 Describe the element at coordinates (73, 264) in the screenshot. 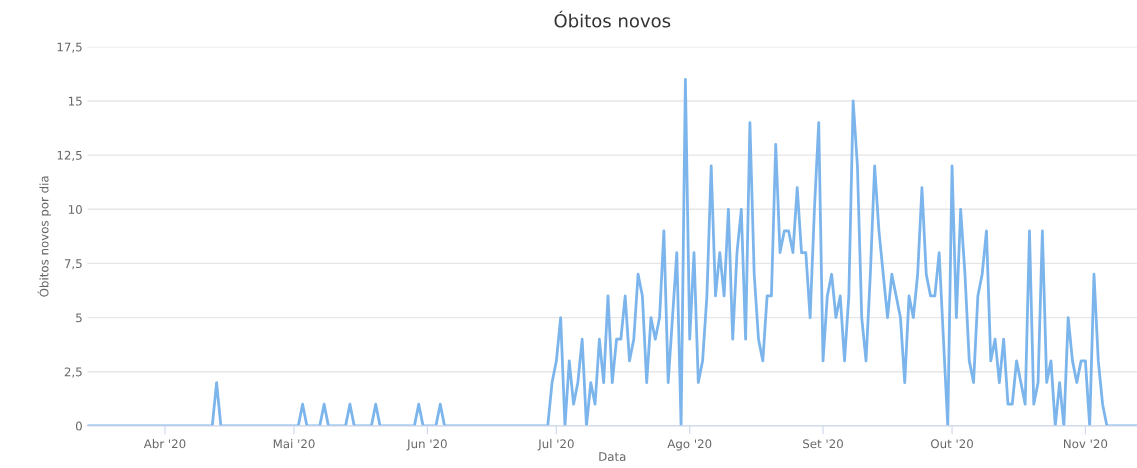

I see `y-tick-label: 7,5` at that location.